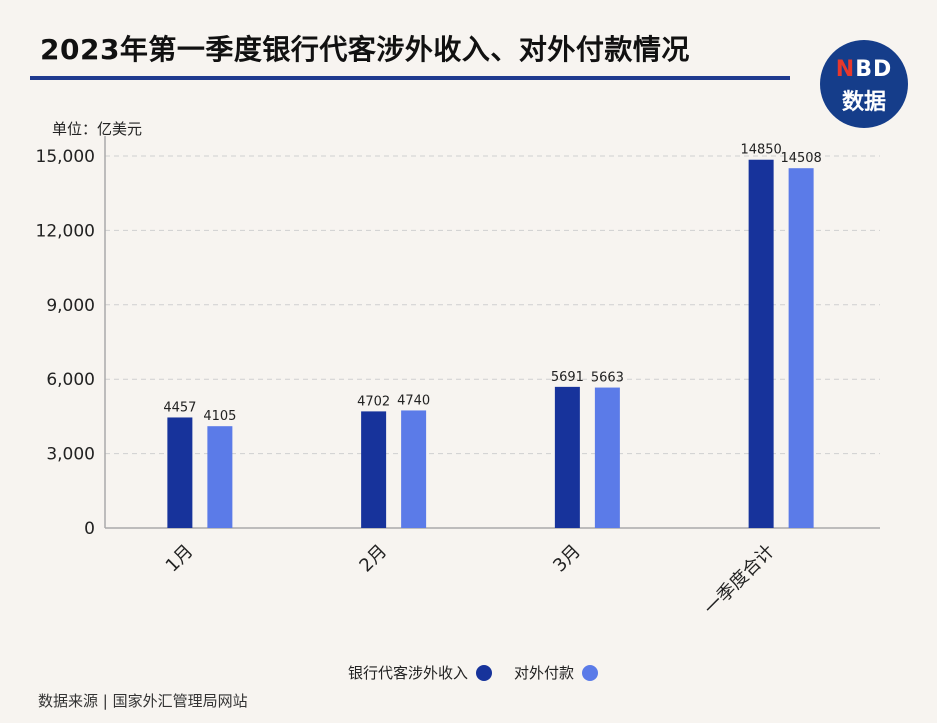  I want to click on legend-swatch-income, so click(484, 672).